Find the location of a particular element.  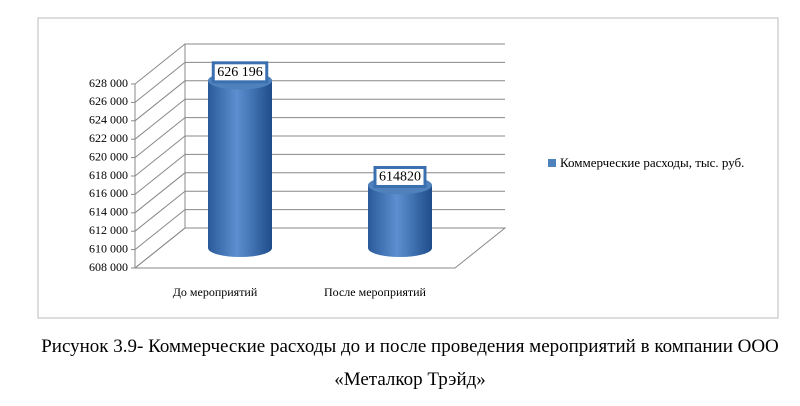

y-tick-label: 618 000 is located at coordinates (108, 175).